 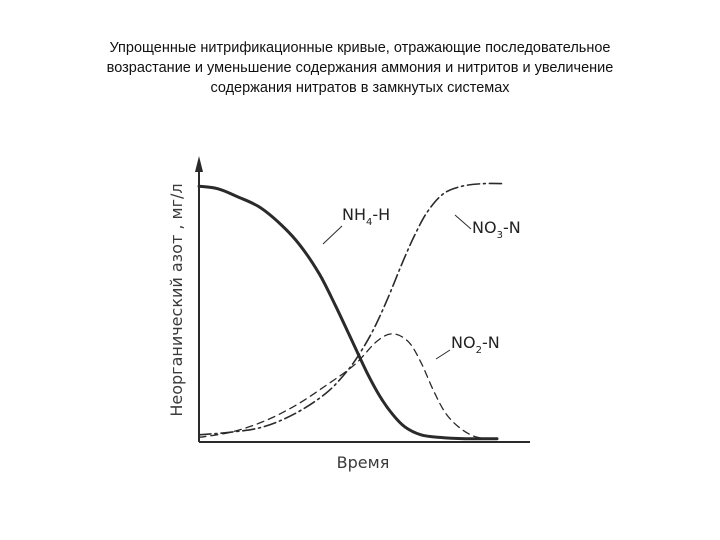 I want to click on series-label-layer: NH4-H NO2-N NO3-N, so click(x=421, y=282).